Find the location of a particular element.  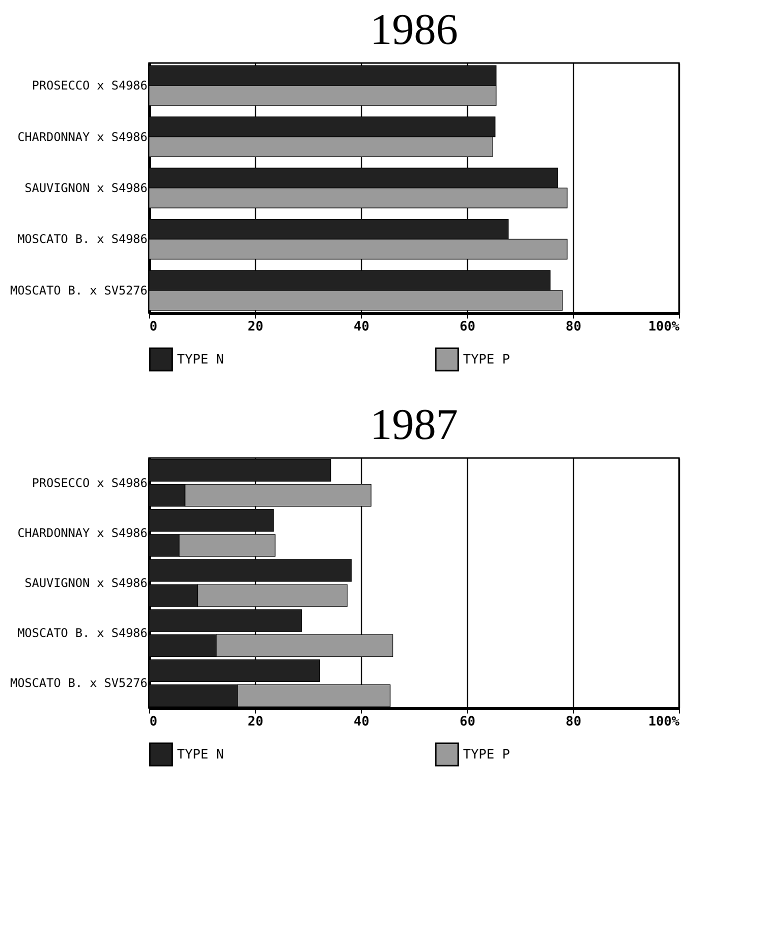

chart-title: 1987 is located at coordinates (414, 424).